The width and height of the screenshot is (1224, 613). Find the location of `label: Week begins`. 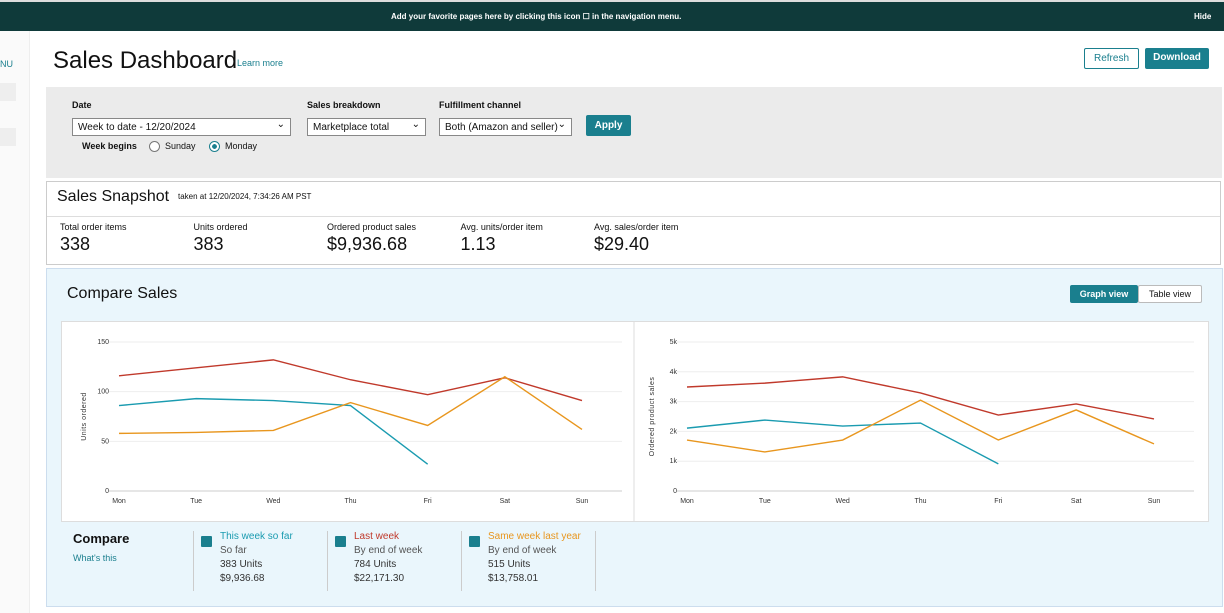

label: Week begins is located at coordinates (109, 146).